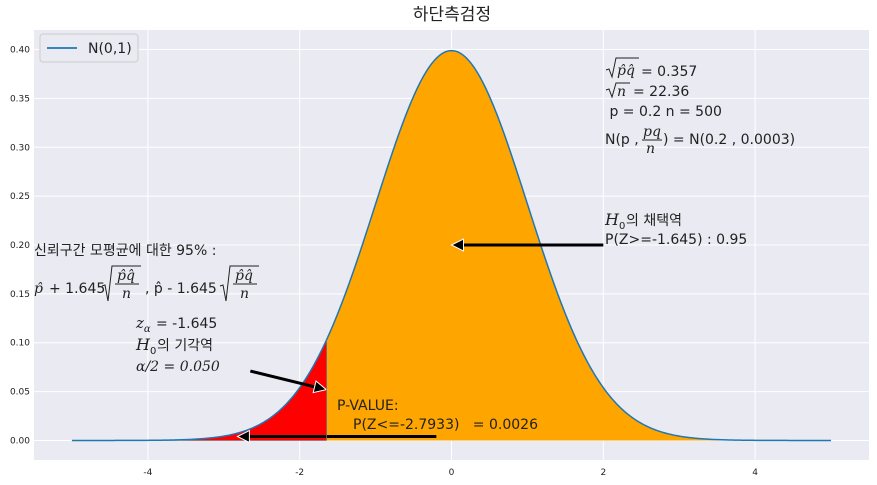  I want to click on h0-reject-label: 의 기각역, so click(185, 346).